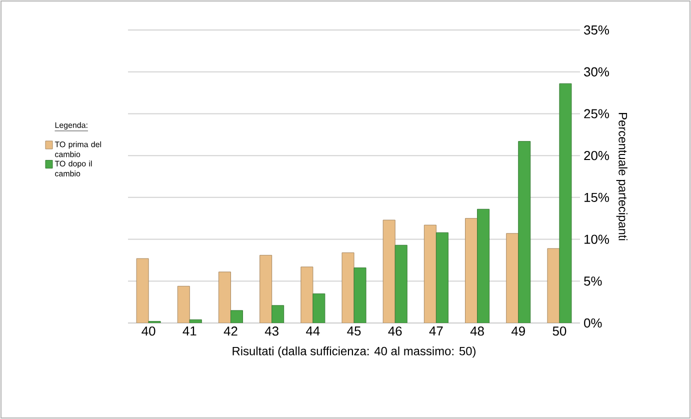 The image size is (691, 419). What do you see at coordinates (436, 331) in the screenshot?
I see `x-tick-label: 47` at bounding box center [436, 331].